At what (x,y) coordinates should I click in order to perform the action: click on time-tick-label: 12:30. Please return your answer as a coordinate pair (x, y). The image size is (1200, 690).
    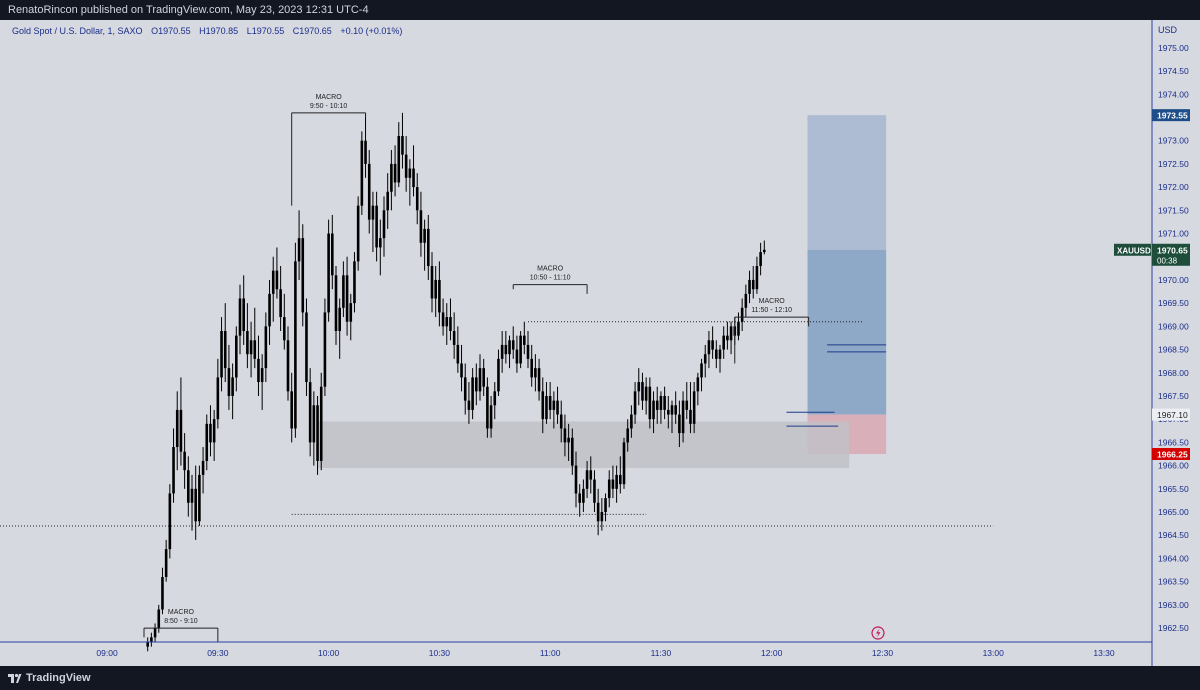
    Looking at the image, I should click on (883, 653).